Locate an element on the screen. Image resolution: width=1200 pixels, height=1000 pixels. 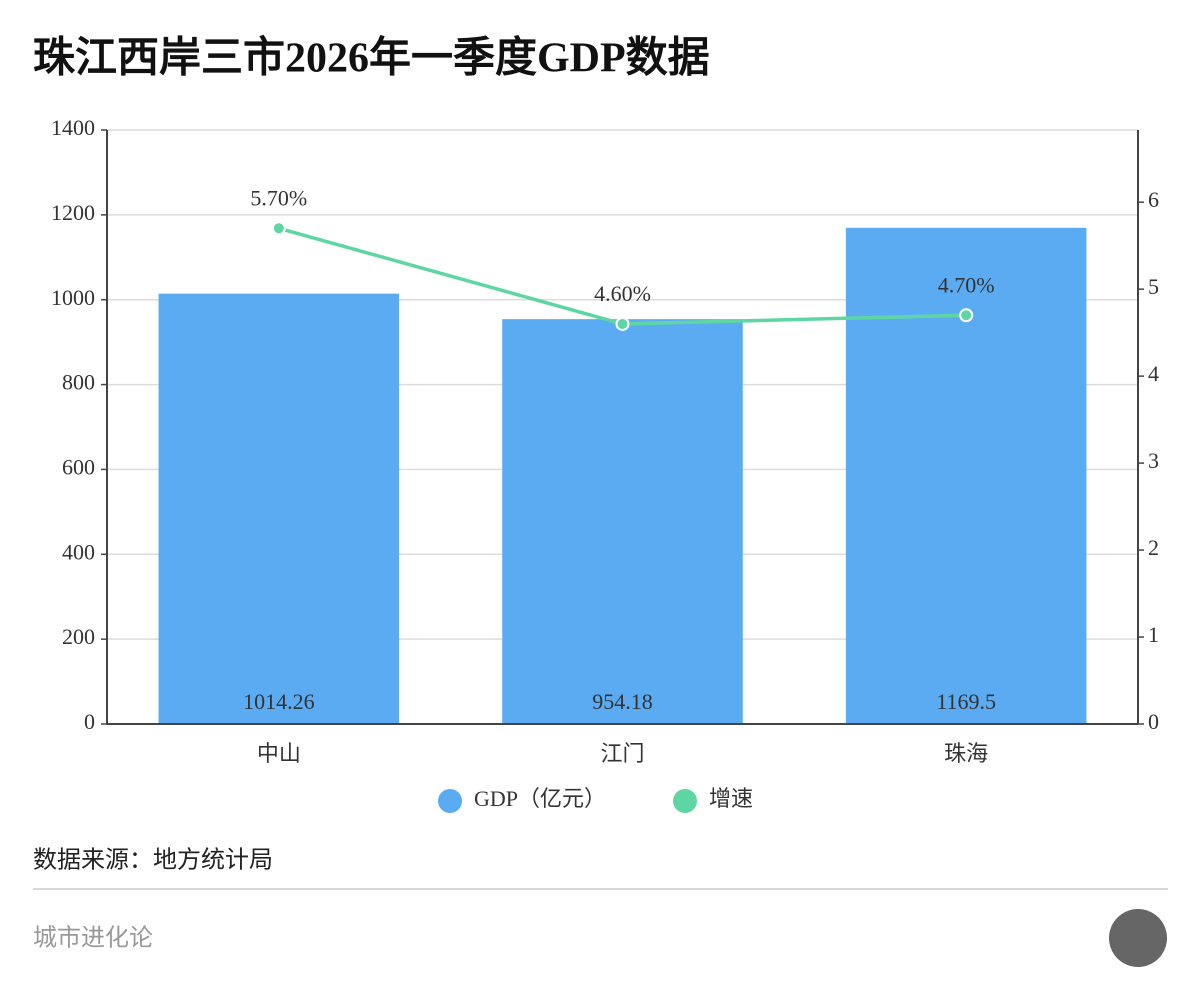
y2-tick-label: 1 is located at coordinates (1153, 634).